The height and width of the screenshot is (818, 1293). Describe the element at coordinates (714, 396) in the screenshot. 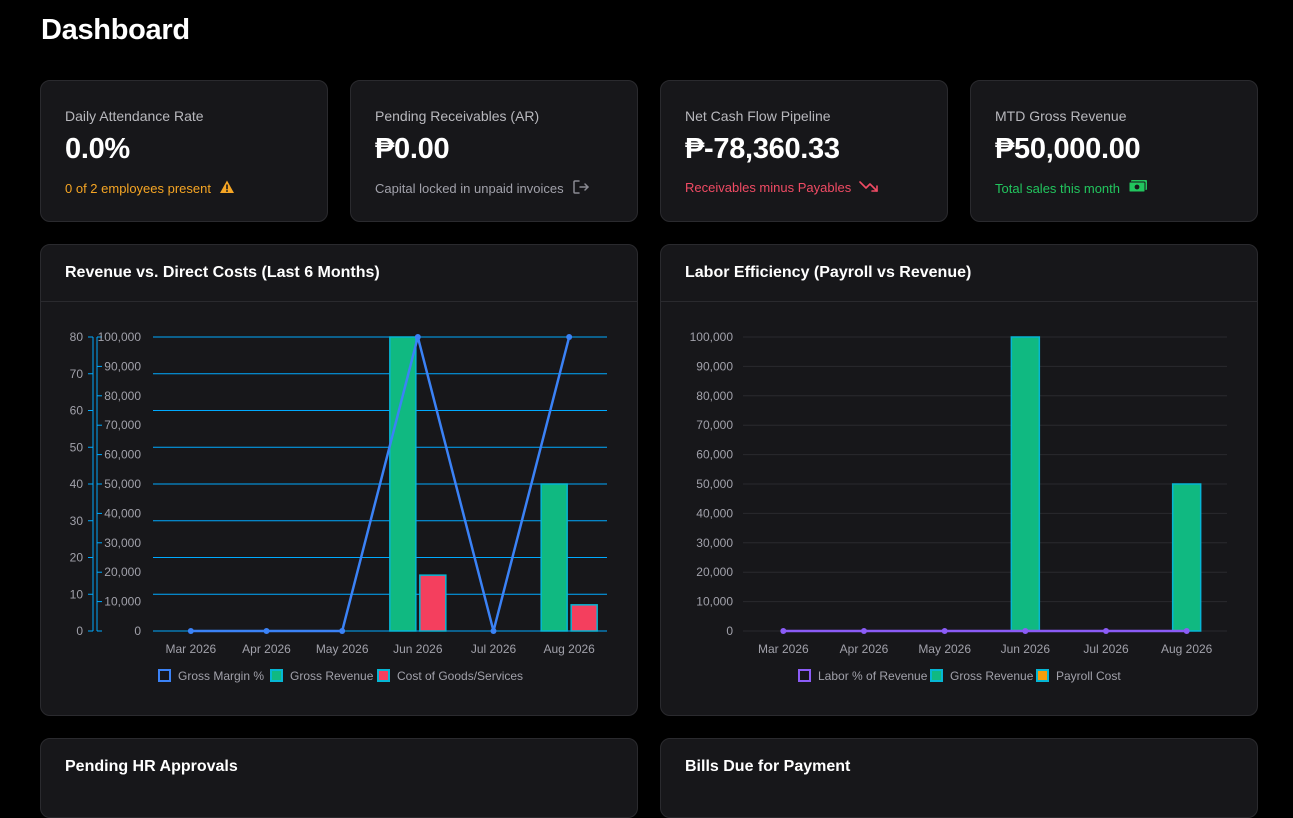

I see `y-tick-label: 80,000` at that location.